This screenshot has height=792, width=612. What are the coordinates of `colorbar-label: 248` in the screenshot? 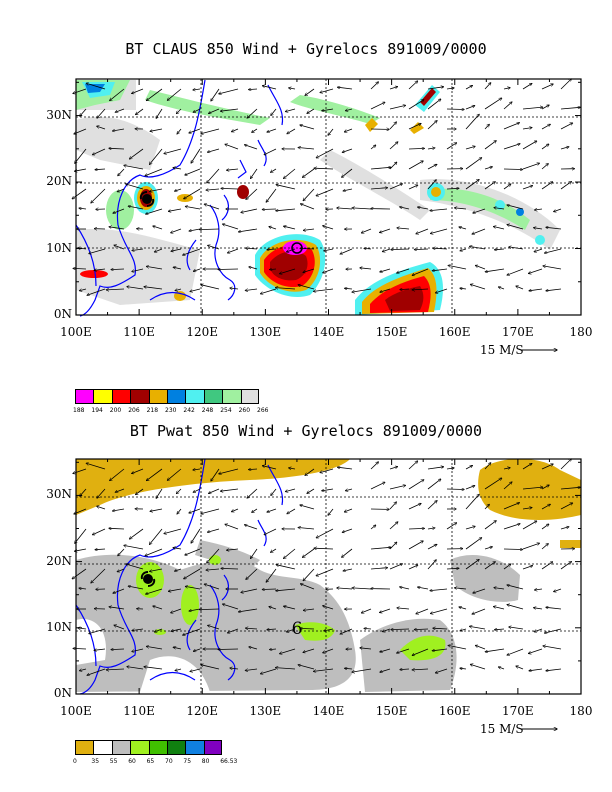 It's located at (207, 410).